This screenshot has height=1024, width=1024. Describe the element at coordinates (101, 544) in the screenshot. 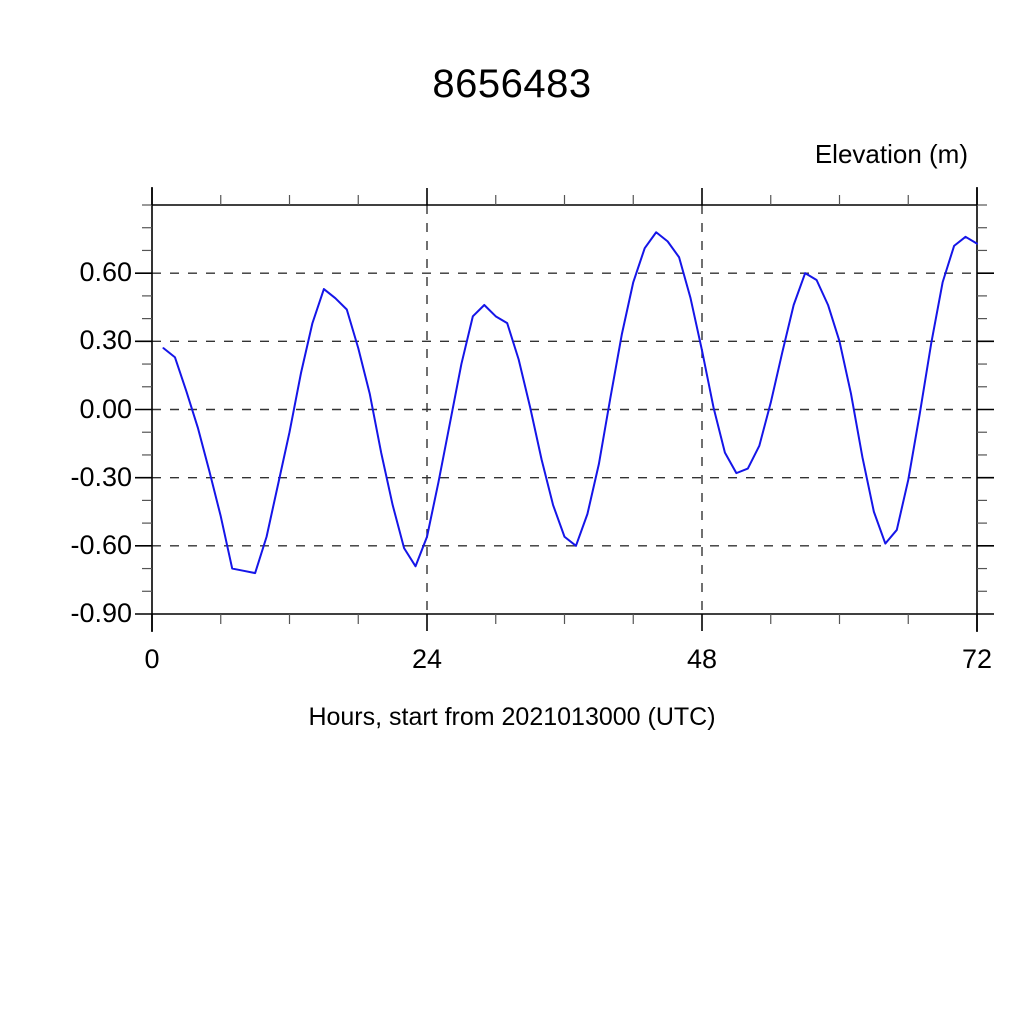

I see `y-tick-label: -0.60` at that location.